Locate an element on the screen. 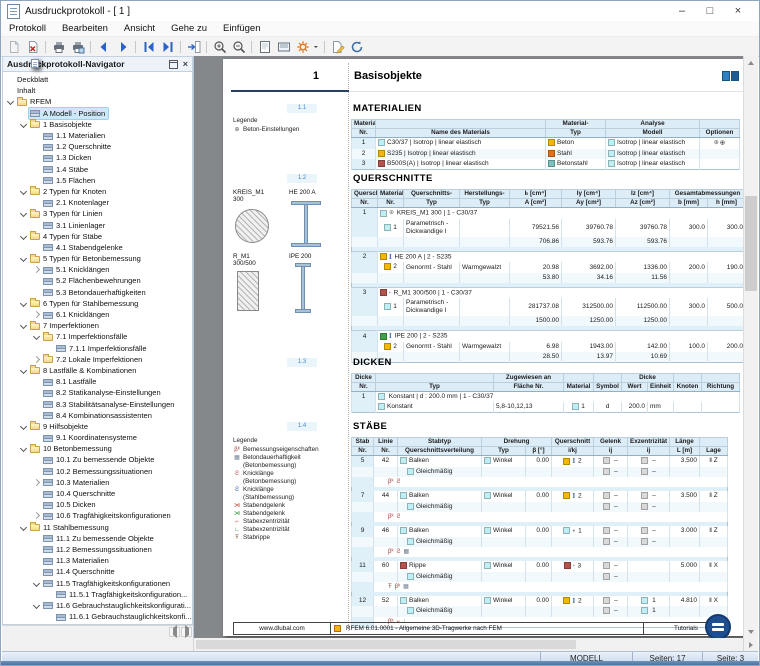 The image size is (760, 666). tree-item: 8.1 Lastfälle is located at coordinates (97, 381).